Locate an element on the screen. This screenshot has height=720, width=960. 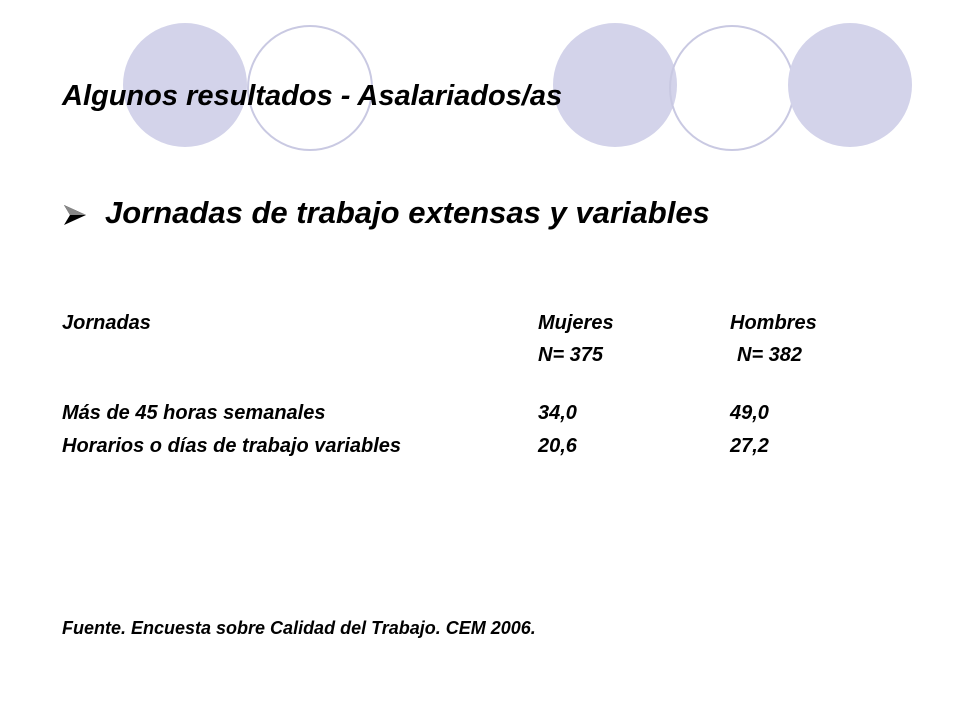
slide-title: Algunos resultados - Asalariados/as is located at coordinates (312, 96).